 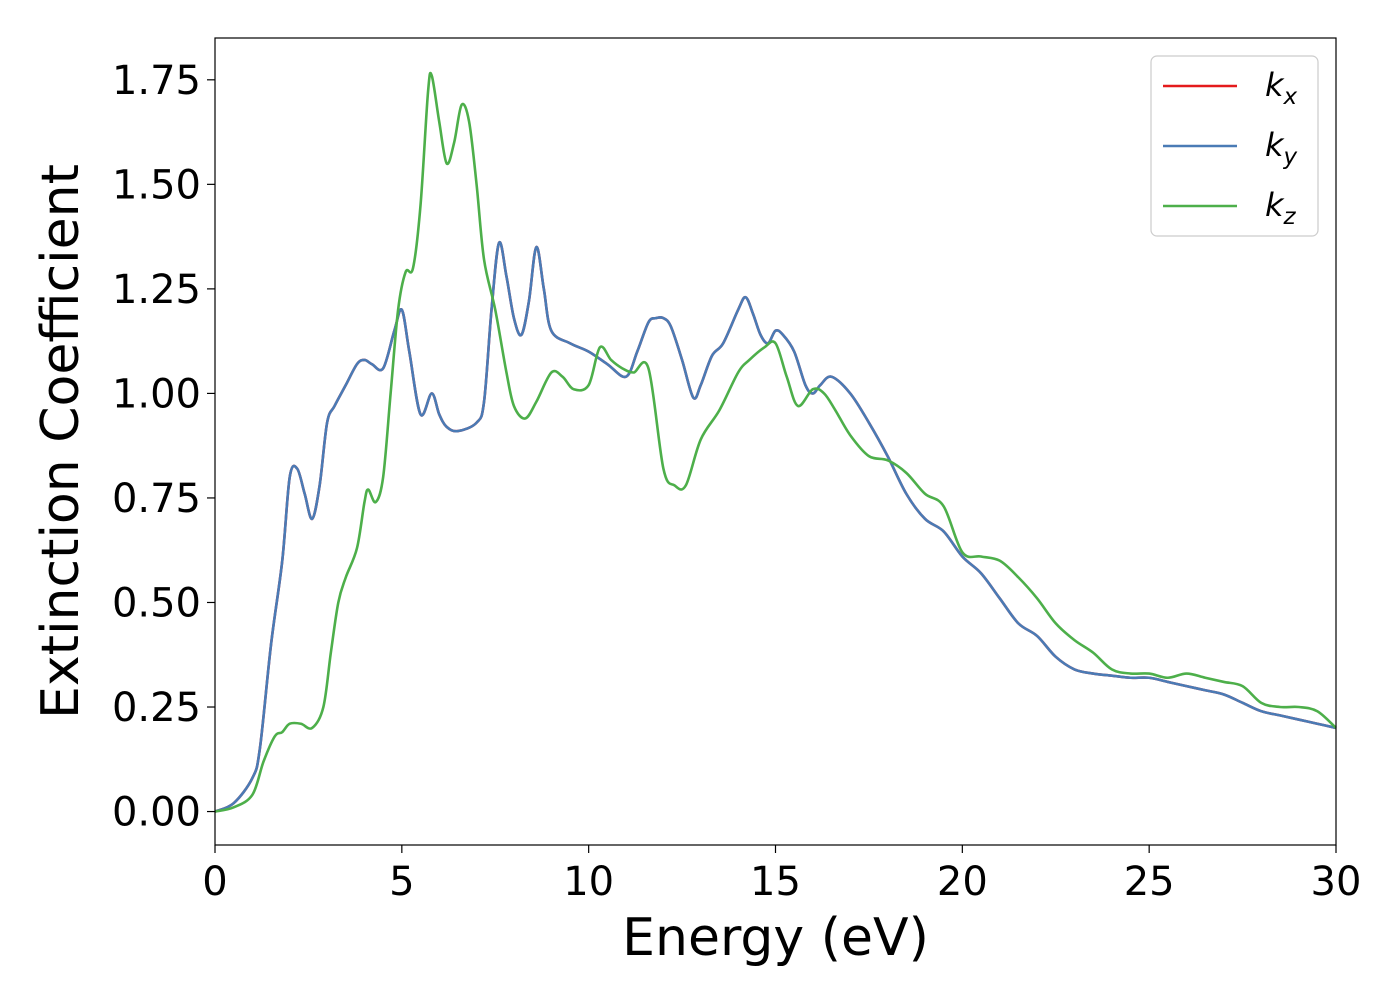 What do you see at coordinates (775, 938) in the screenshot?
I see `x-axis-label: Energy (eV)` at bounding box center [775, 938].